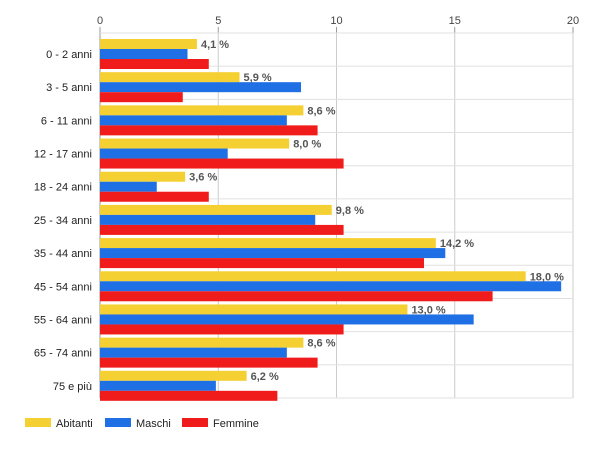 The height and width of the screenshot is (450, 600). Describe the element at coordinates (63, 254) in the screenshot. I see `category-label: 35 - 44 anni` at that location.